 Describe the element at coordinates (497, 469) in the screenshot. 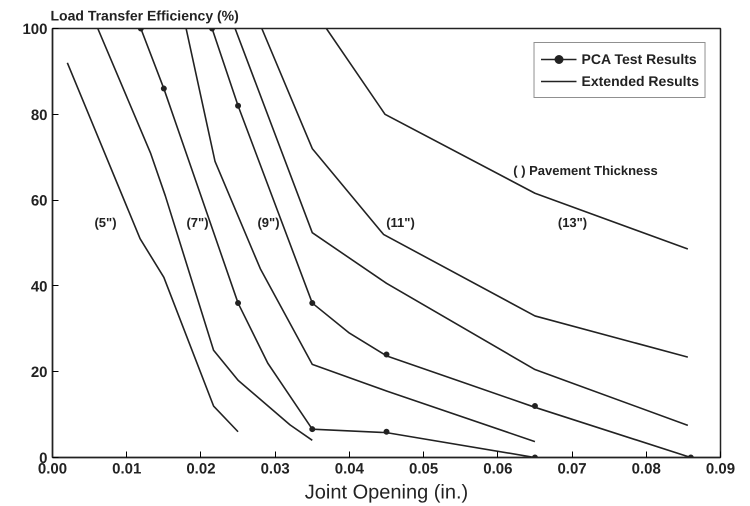

I see `x-tick-label: 0.06` at that location.